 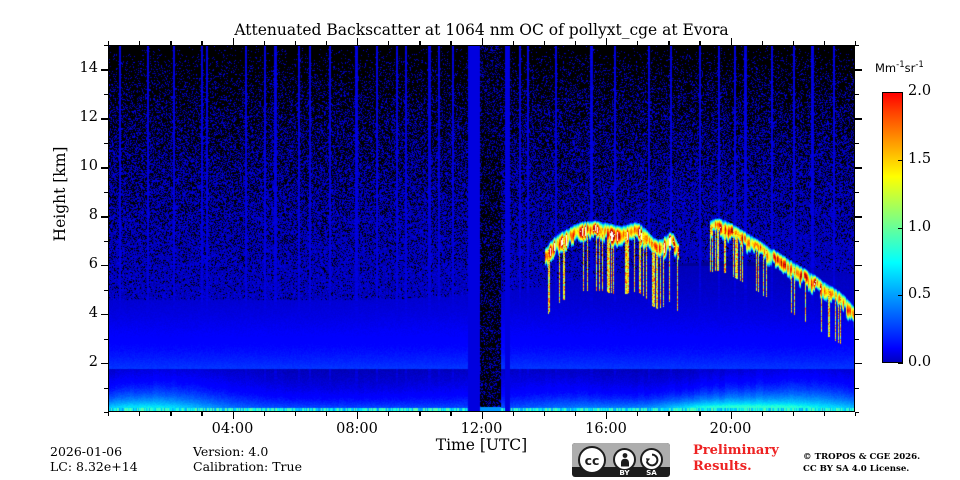 I want to click on x-tick-label: 20:00, so click(x=730, y=429).